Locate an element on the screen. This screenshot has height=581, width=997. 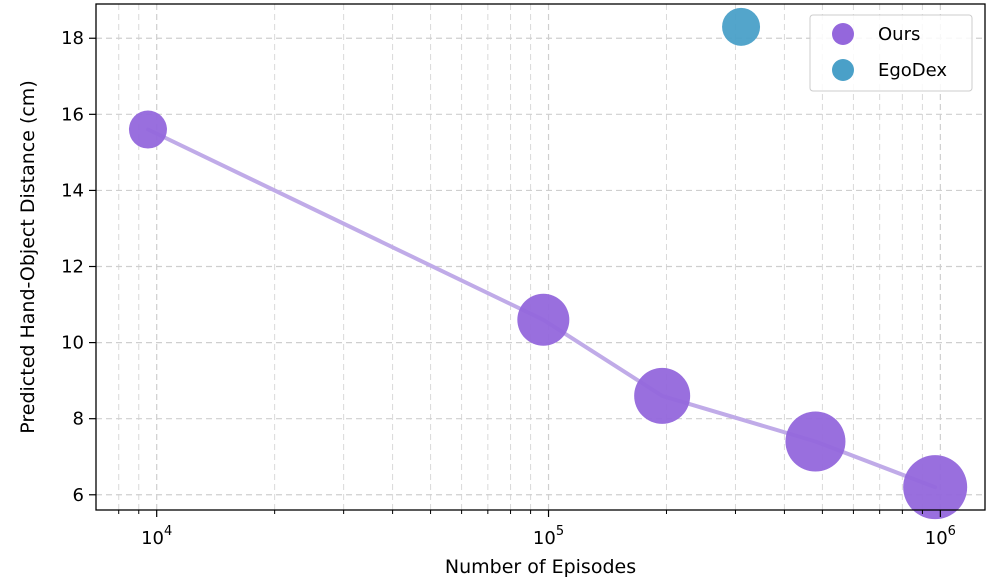
y-tick-label: 14 is located at coordinates (72, 190).